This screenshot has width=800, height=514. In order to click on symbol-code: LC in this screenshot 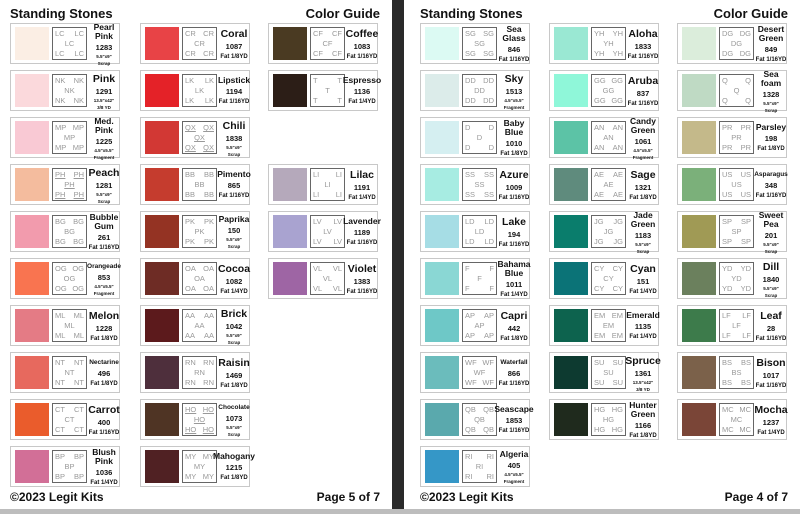, I will do `click(60, 53)`.